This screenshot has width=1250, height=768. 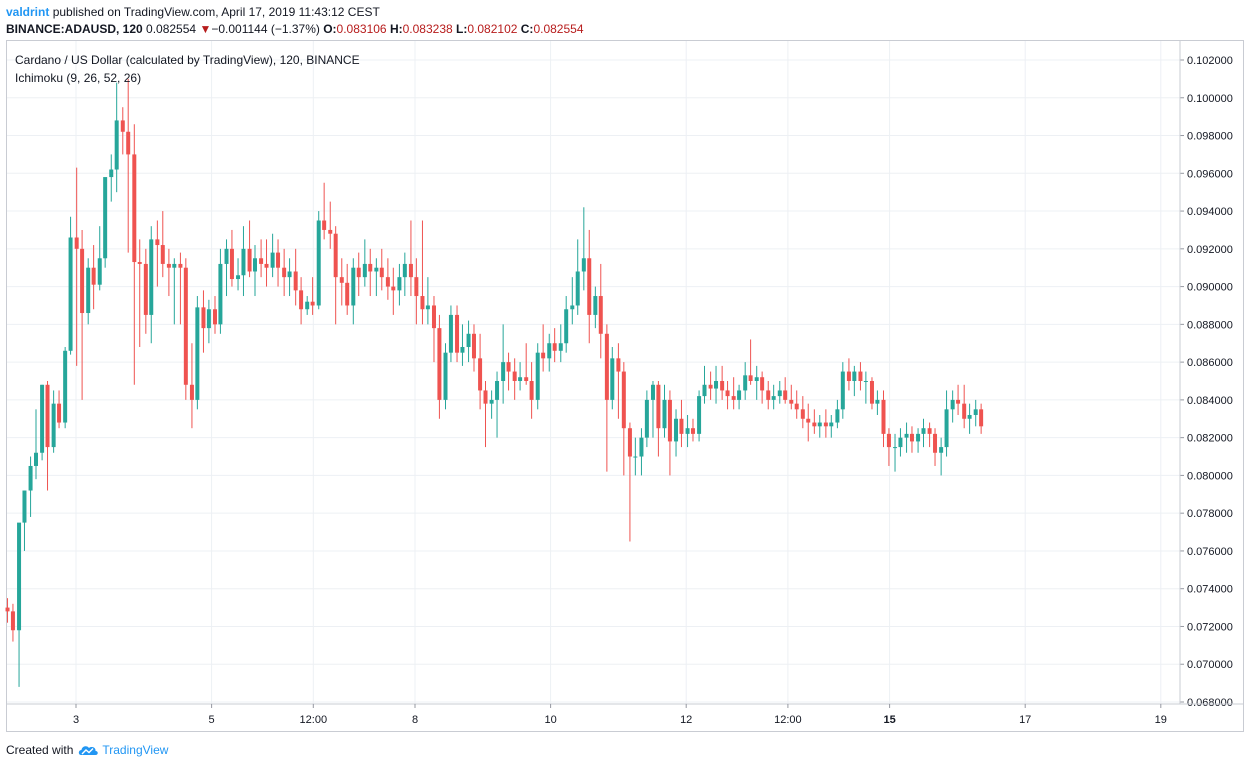 I want to click on x-tick-label: 12, so click(x=686, y=720).